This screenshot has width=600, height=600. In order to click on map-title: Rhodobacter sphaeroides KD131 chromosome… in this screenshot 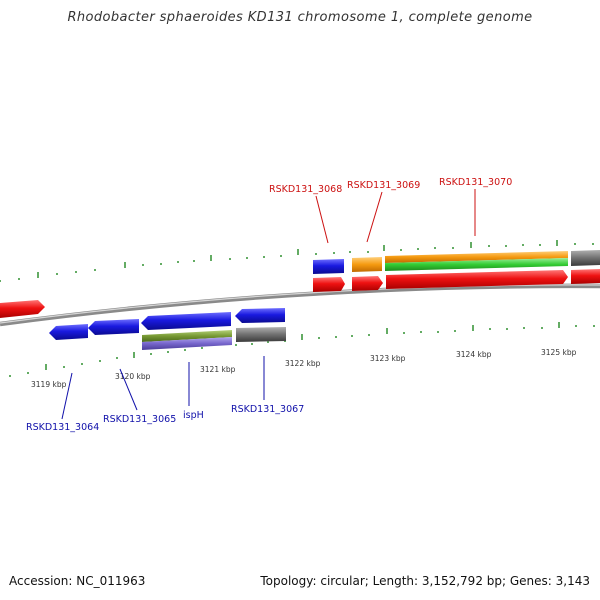, I will do `click(300, 17)`.